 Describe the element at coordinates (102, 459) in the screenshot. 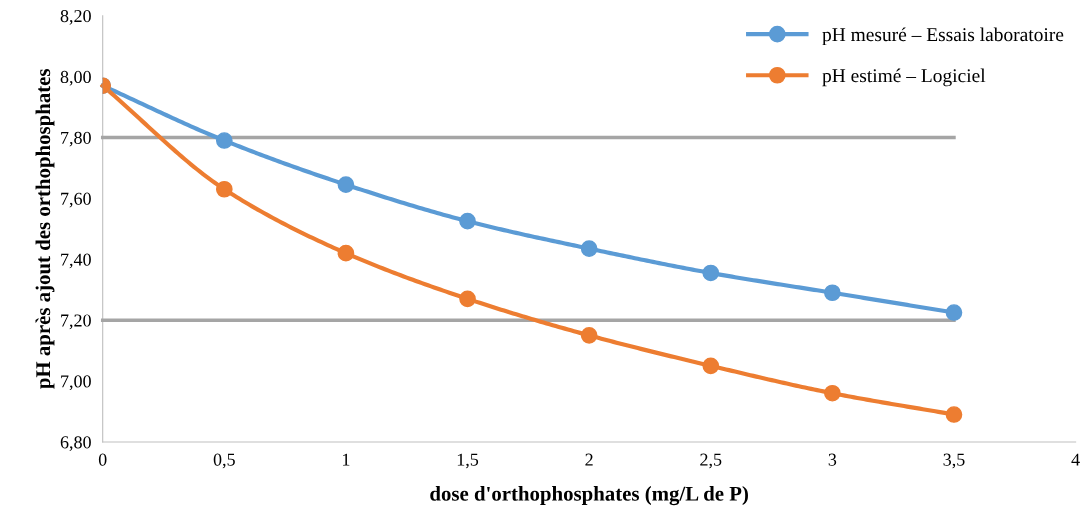

I see `x-tick-label: 0` at that location.